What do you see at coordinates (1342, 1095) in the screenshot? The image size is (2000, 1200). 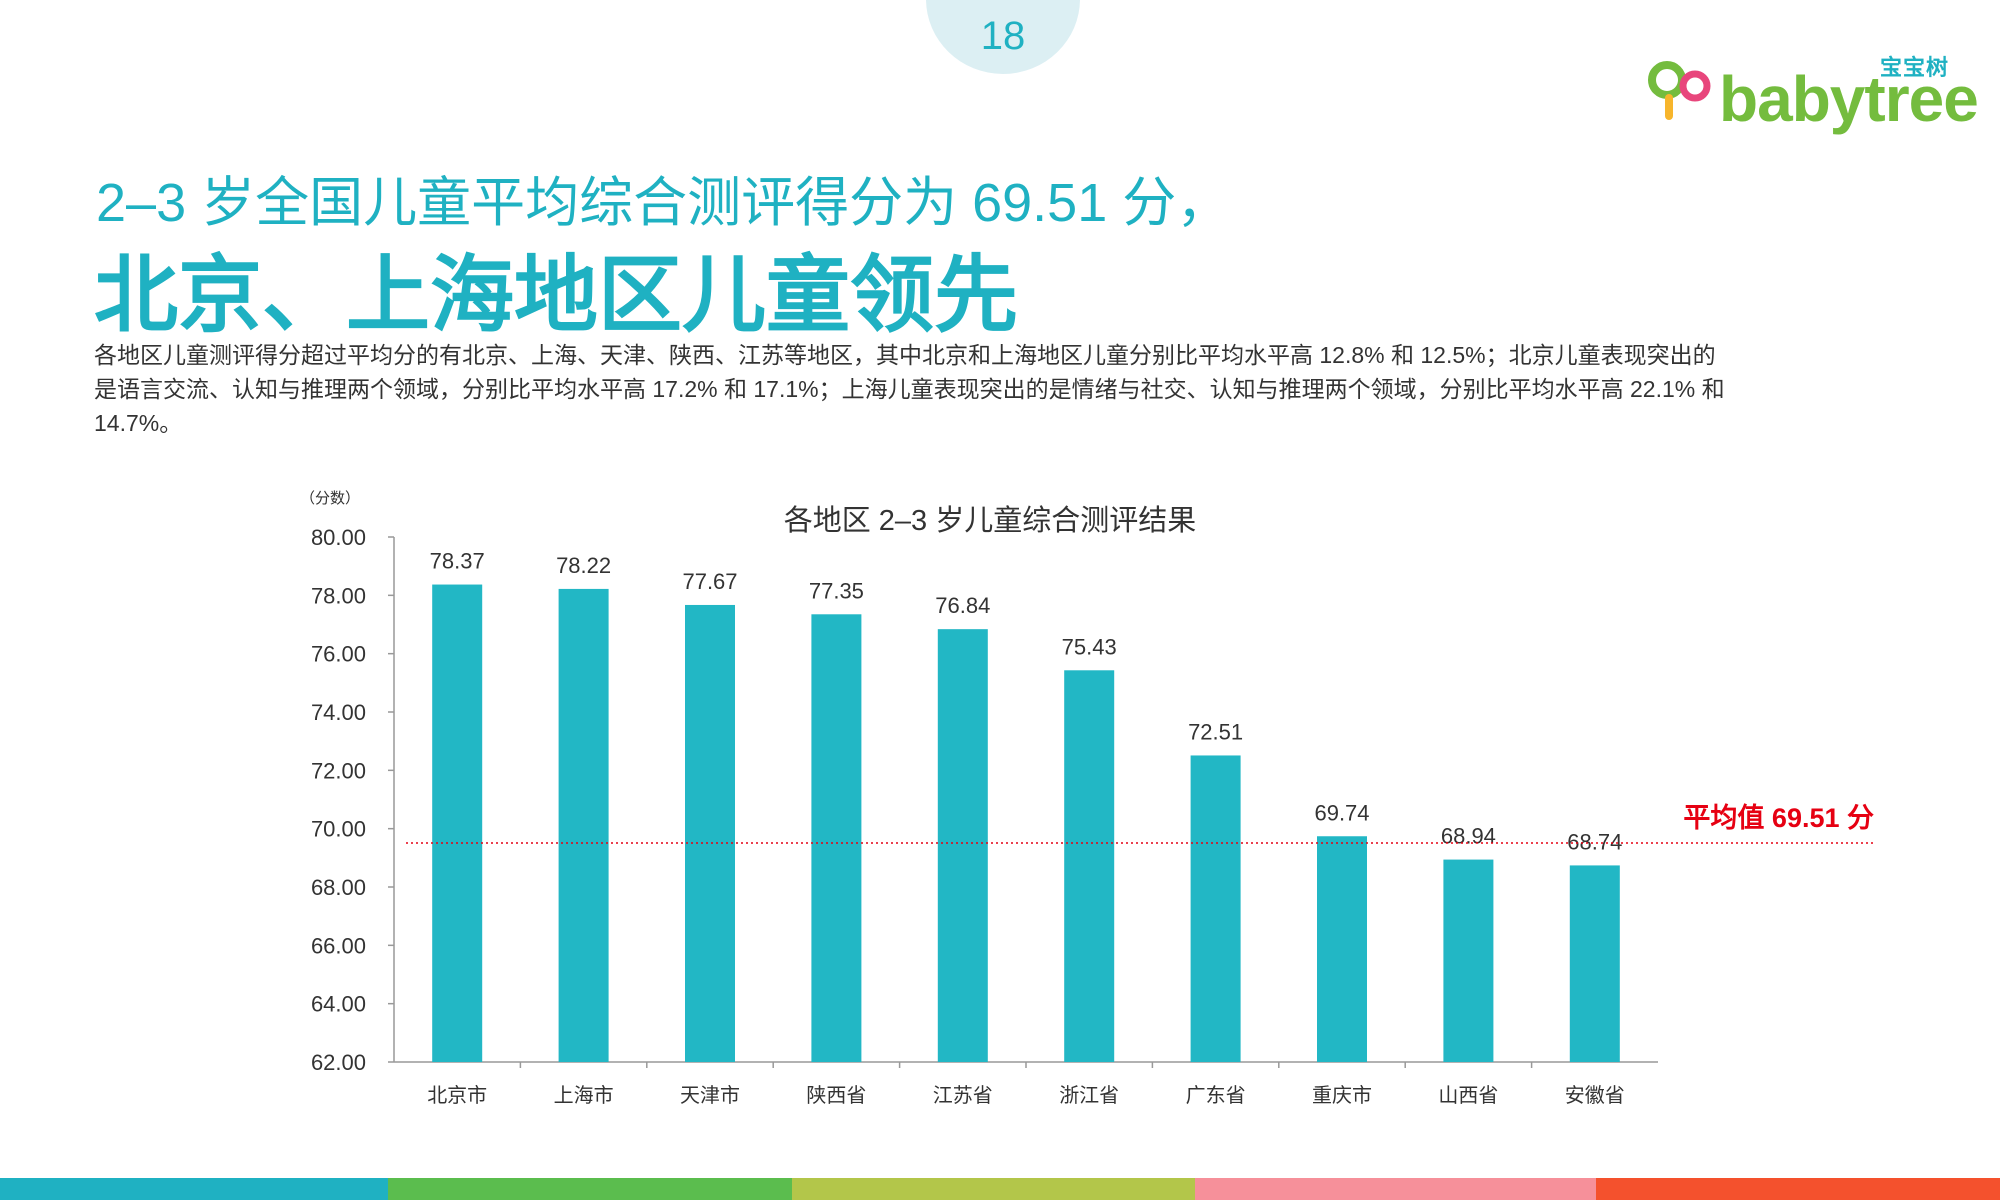 I see `x-category-label: 重庆市` at bounding box center [1342, 1095].